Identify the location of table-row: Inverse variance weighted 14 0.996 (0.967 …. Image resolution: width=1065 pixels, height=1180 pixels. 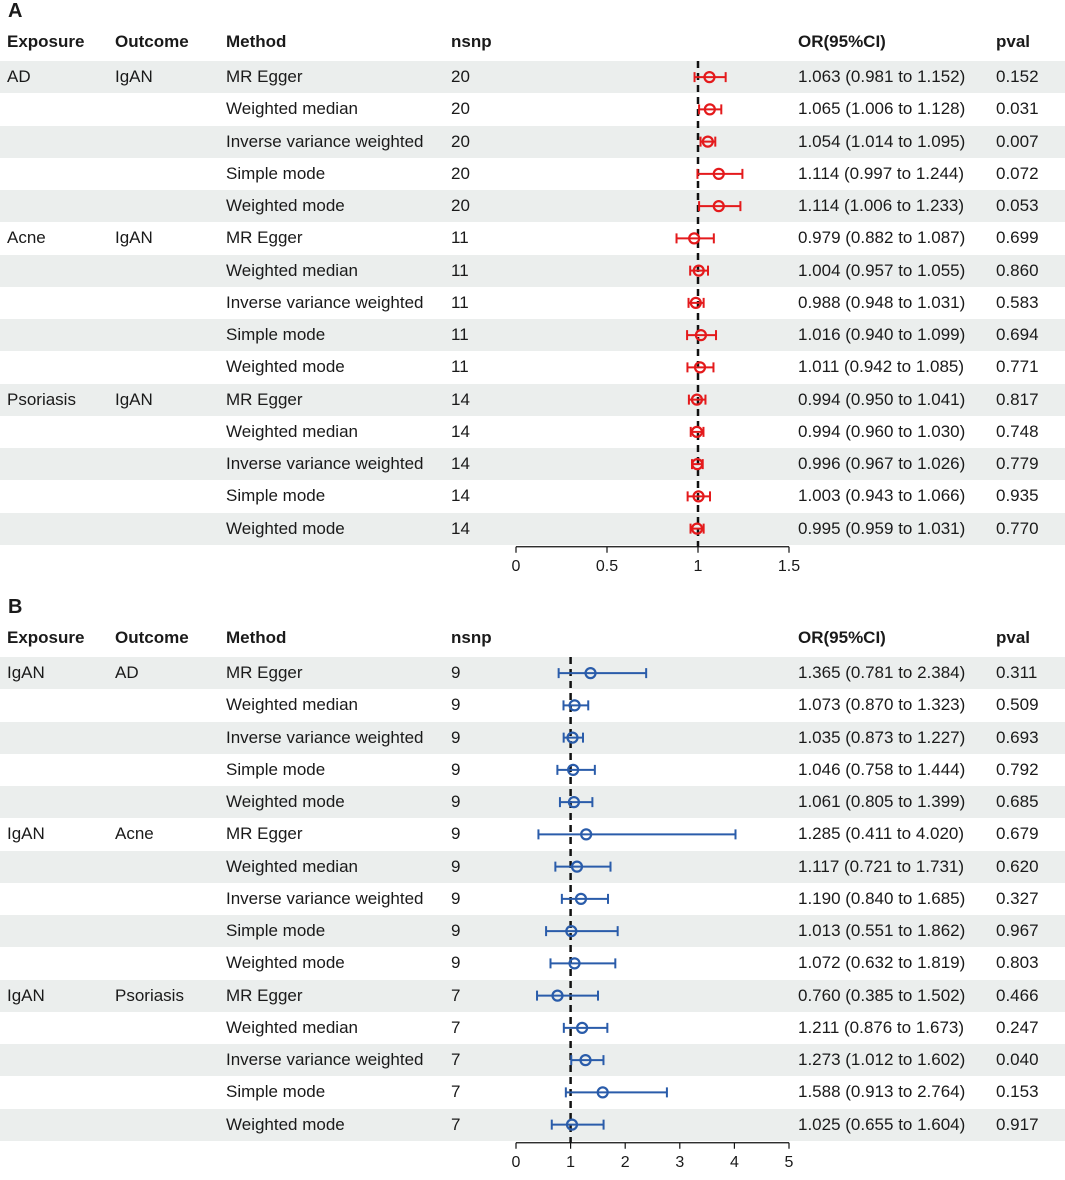
(532, 464).